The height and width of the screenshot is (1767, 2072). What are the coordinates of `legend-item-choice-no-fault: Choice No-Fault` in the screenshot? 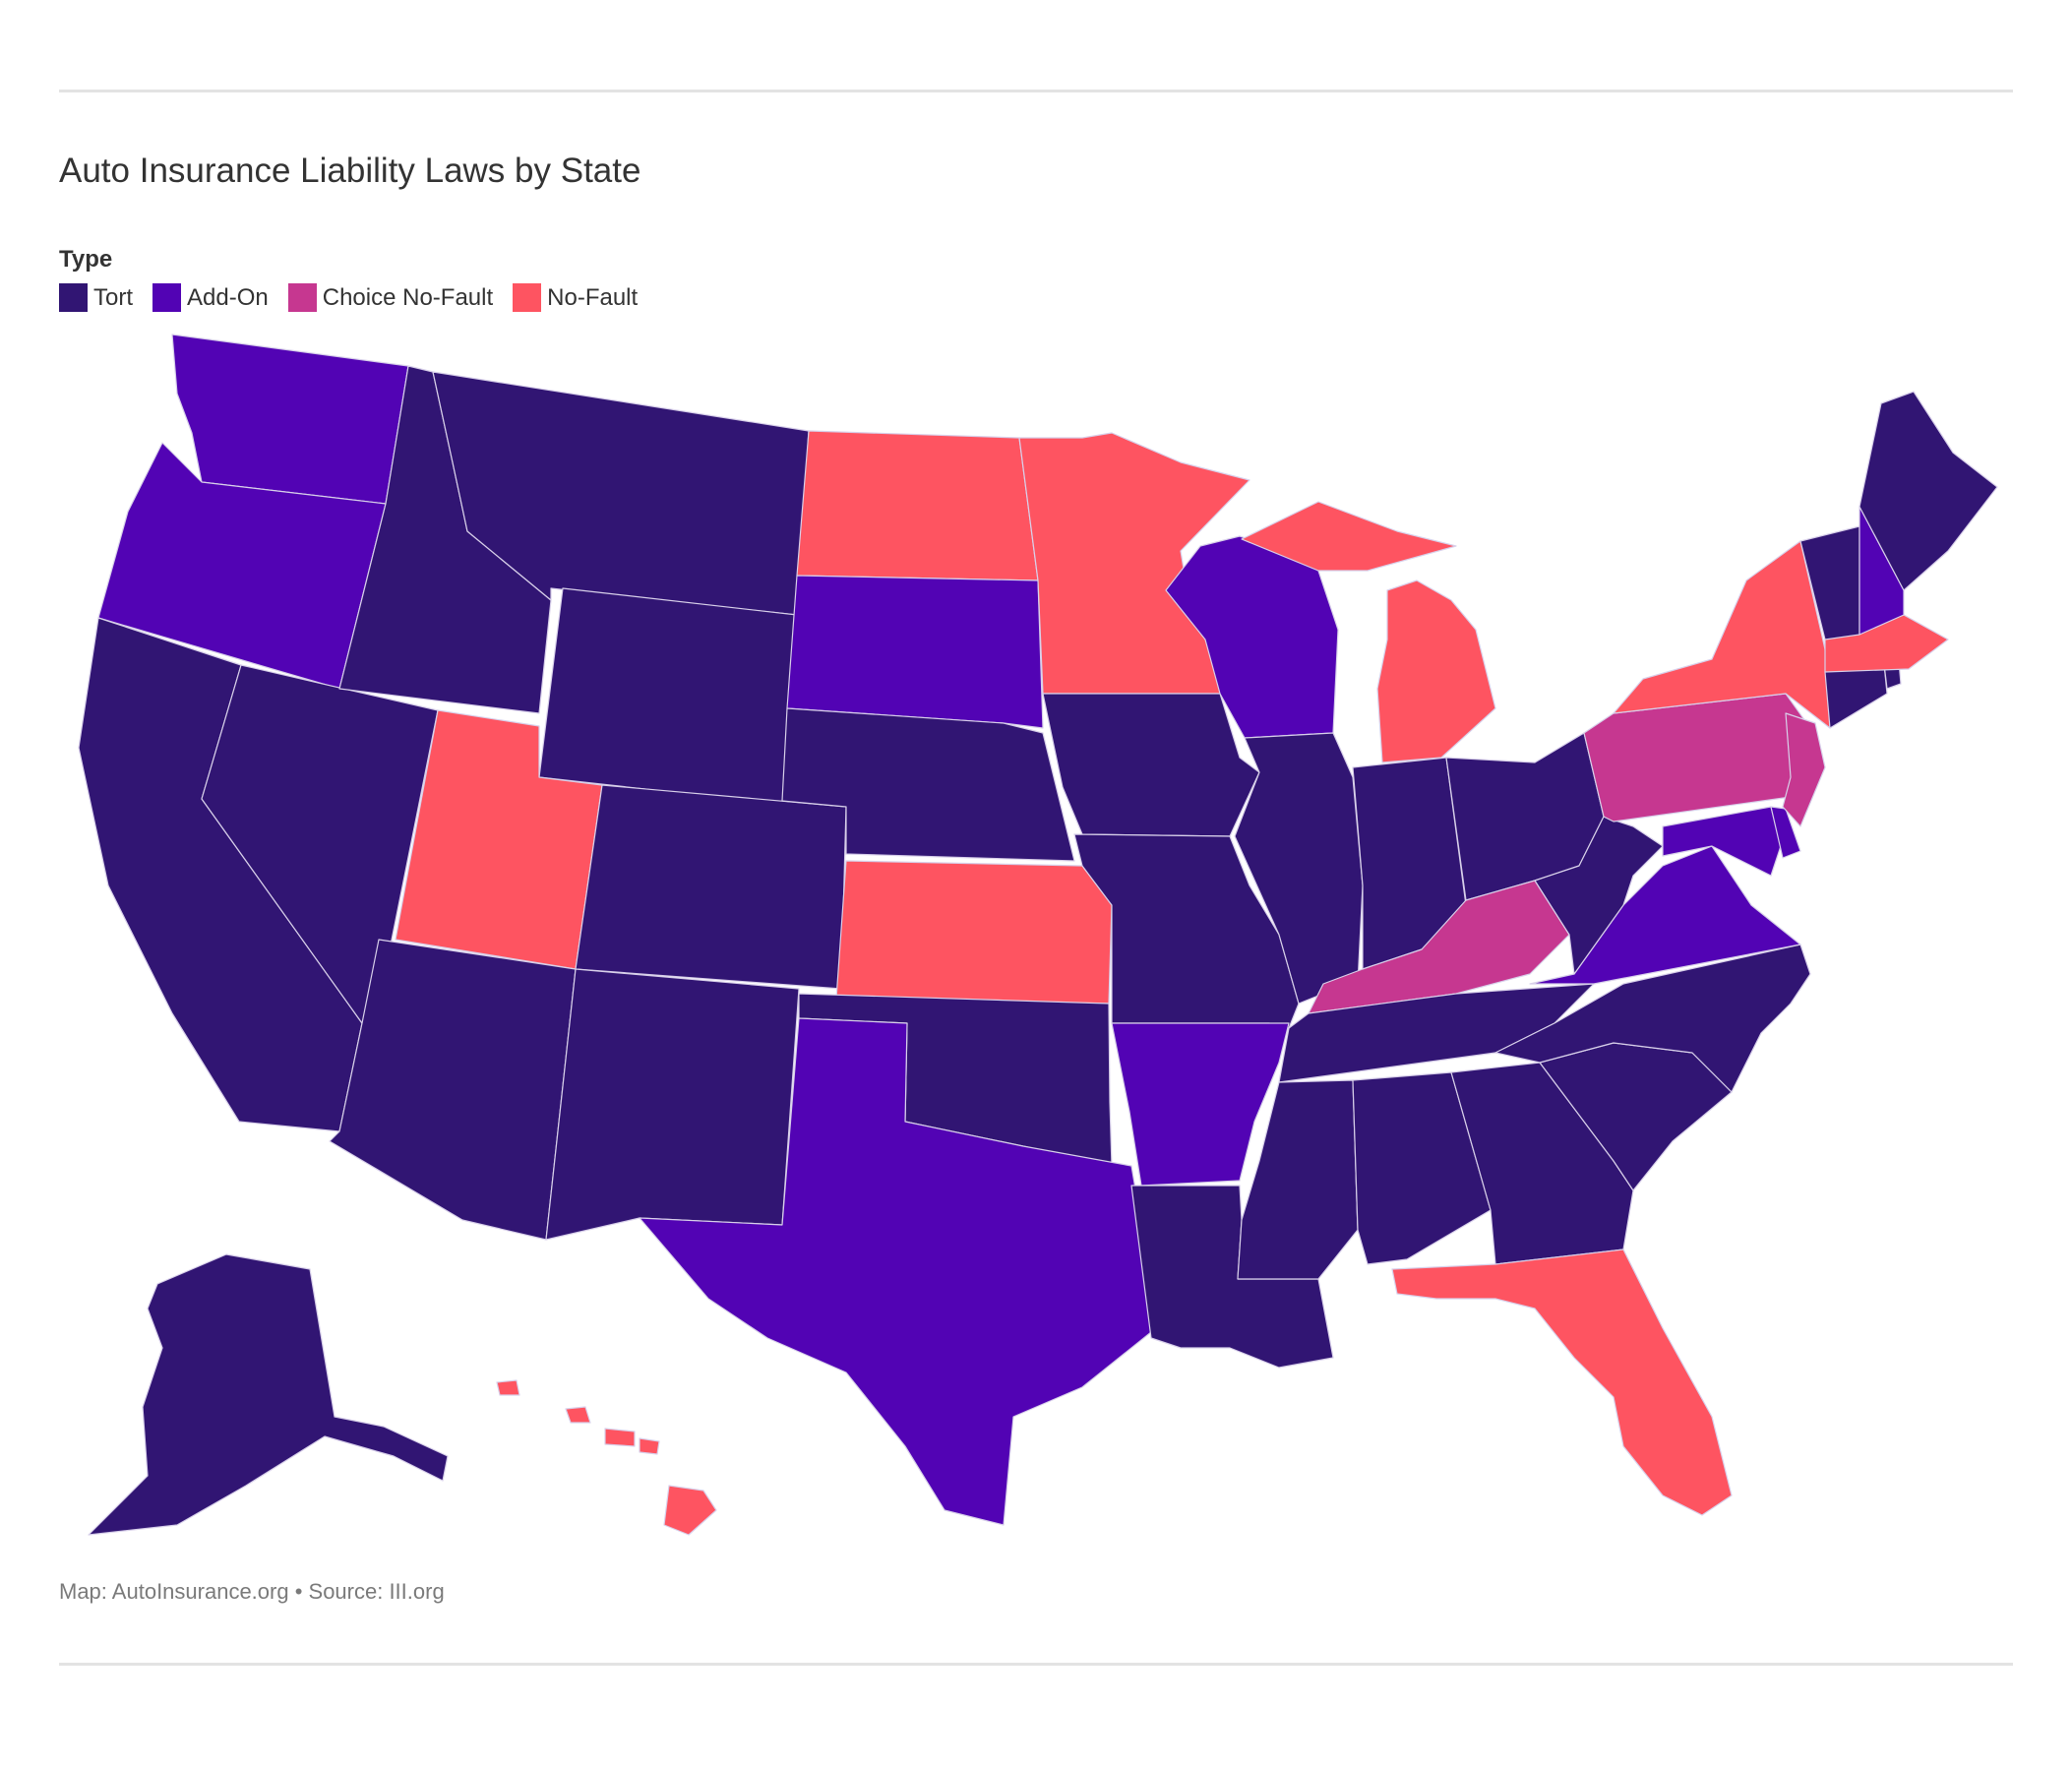 It's located at (390, 297).